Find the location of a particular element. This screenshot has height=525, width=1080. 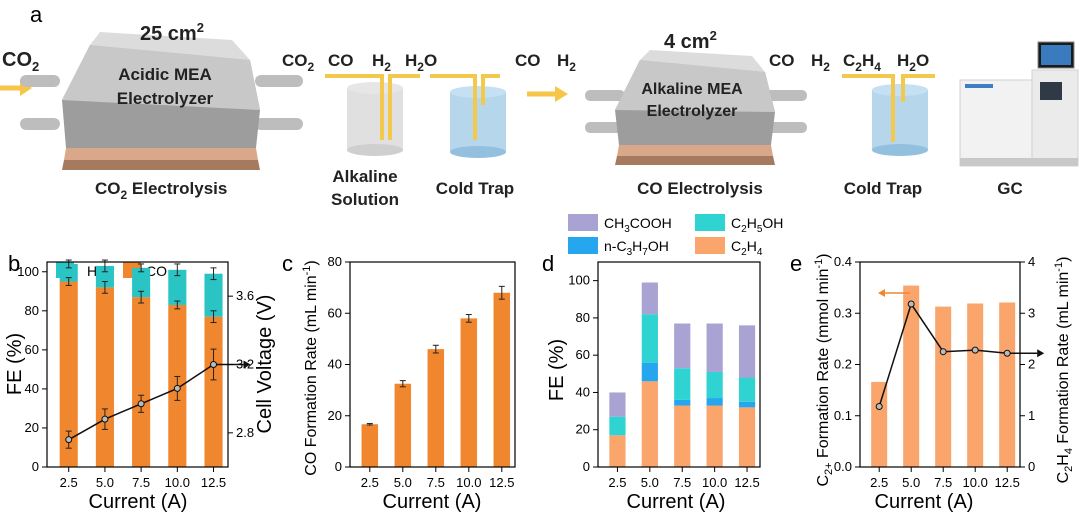

b-y-tick-label: 60 is located at coordinates (32, 349).